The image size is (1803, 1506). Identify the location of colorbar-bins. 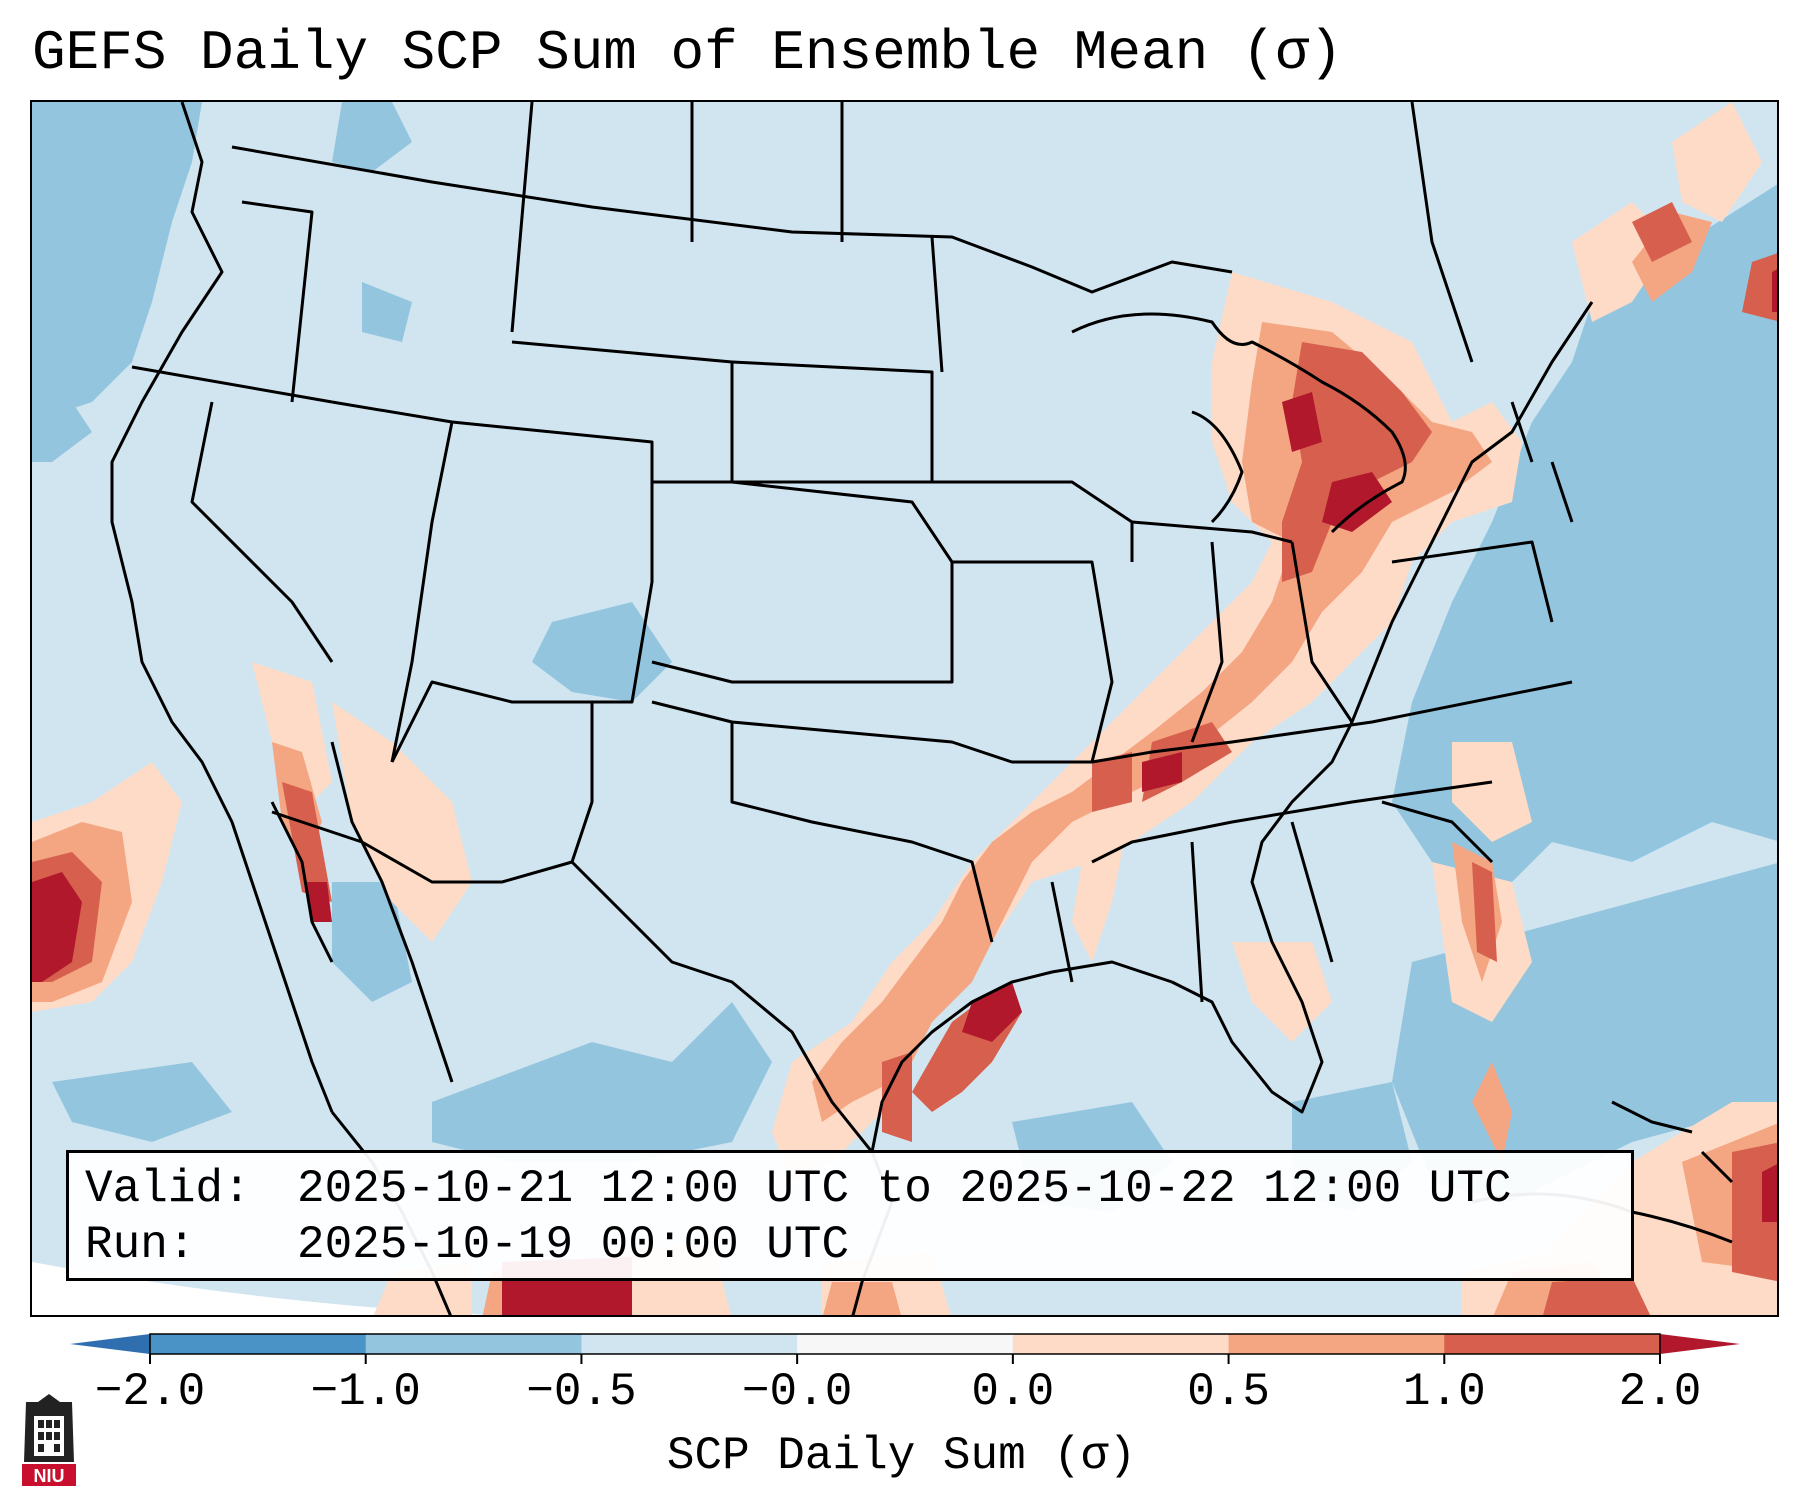
(905, 1344).